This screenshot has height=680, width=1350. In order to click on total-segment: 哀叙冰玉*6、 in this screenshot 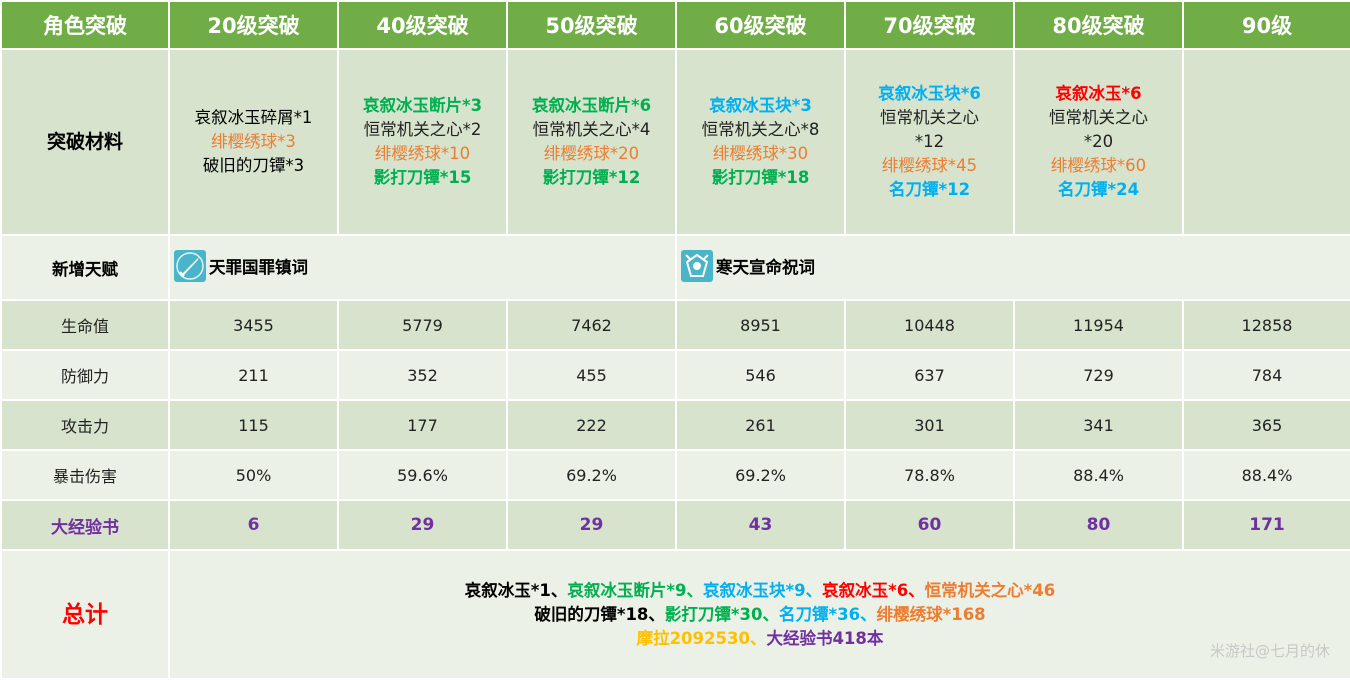, I will do `click(873, 590)`.